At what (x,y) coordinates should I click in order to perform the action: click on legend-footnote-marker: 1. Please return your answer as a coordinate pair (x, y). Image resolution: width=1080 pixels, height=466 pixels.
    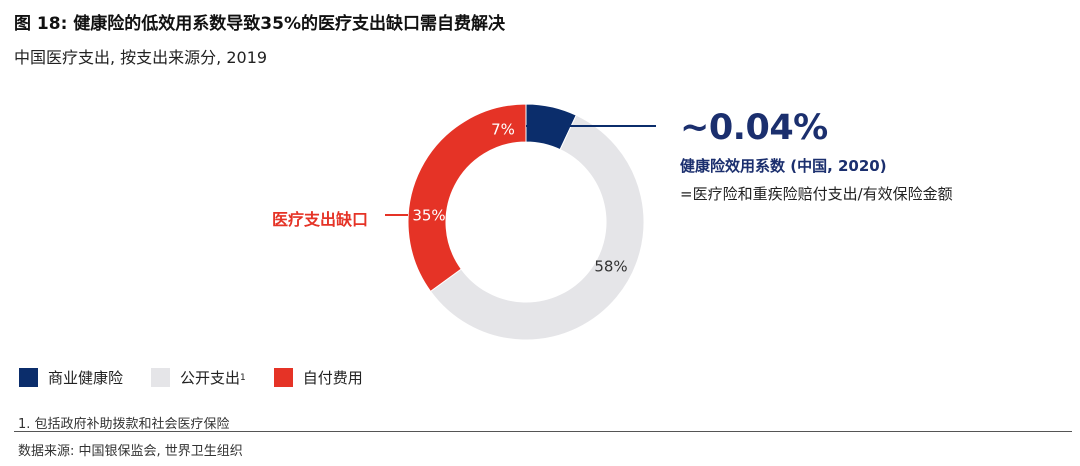
    Looking at the image, I should click on (243, 377).